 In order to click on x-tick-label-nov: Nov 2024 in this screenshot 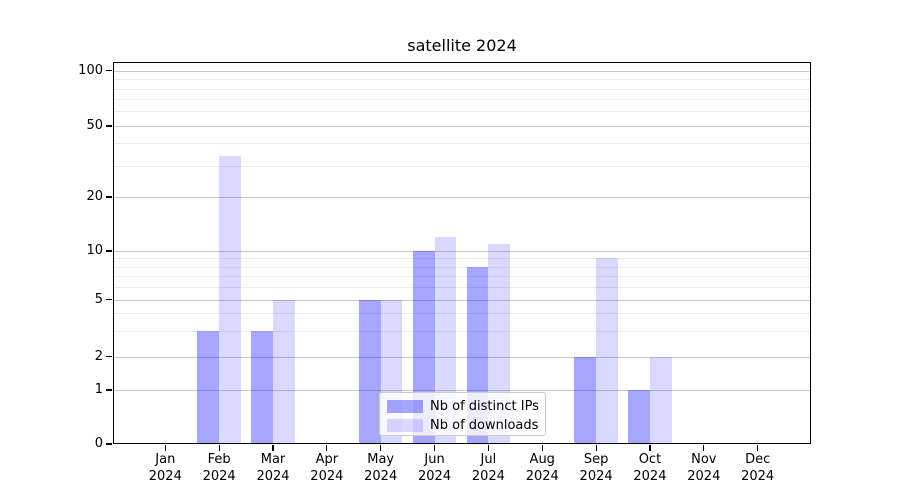, I will do `click(704, 468)`.